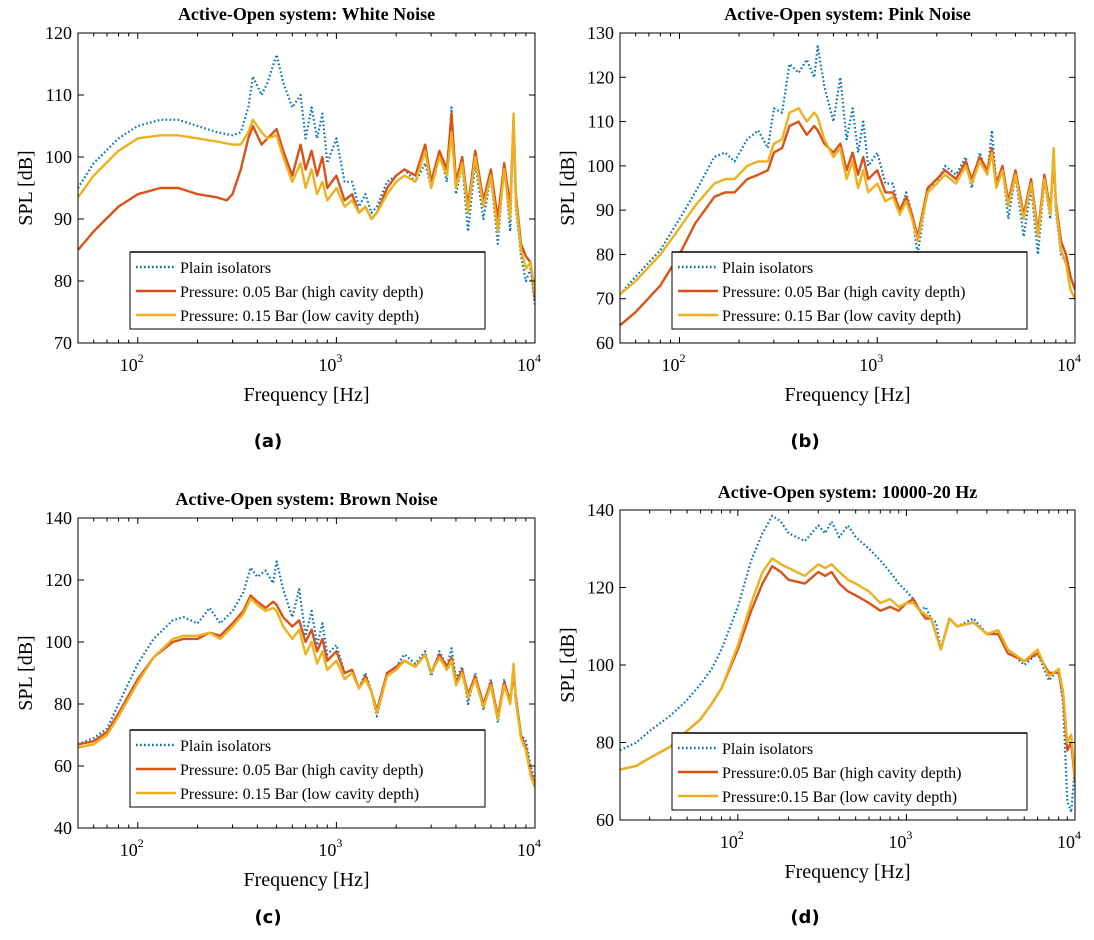  What do you see at coordinates (63, 828) in the screenshot?
I see `y-tick-label: 40` at bounding box center [63, 828].